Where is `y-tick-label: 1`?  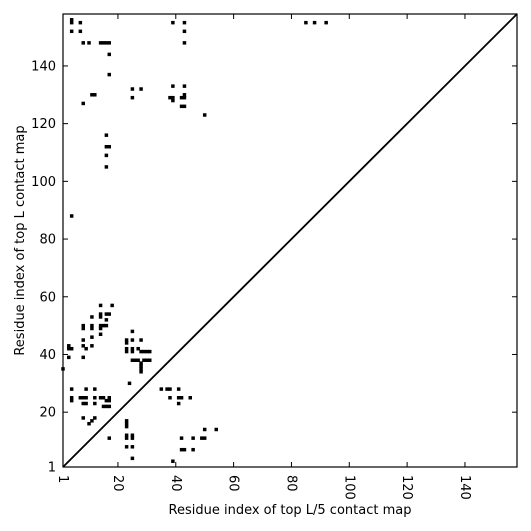 y-tick-label: 1 is located at coordinates (52, 468).